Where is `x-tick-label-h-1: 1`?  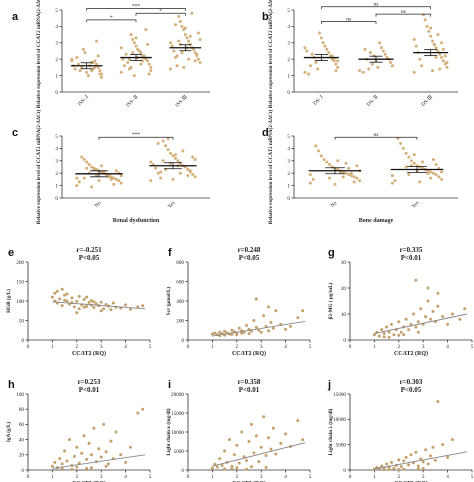
x-tick-label-h-1: 1 is located at coordinates (52, 477).